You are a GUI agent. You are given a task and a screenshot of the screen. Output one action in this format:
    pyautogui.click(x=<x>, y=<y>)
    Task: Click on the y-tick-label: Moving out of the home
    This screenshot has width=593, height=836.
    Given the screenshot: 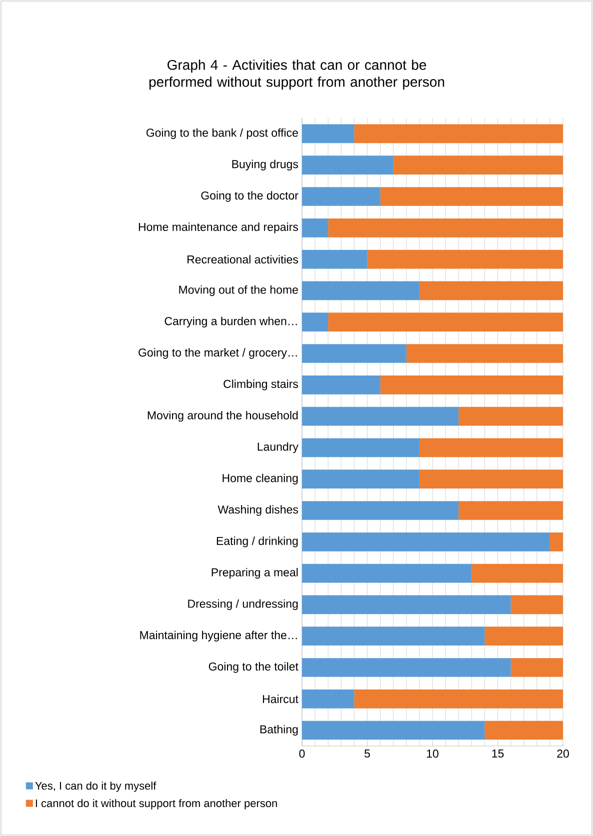 What is the action you would take?
    pyautogui.click(x=238, y=290)
    